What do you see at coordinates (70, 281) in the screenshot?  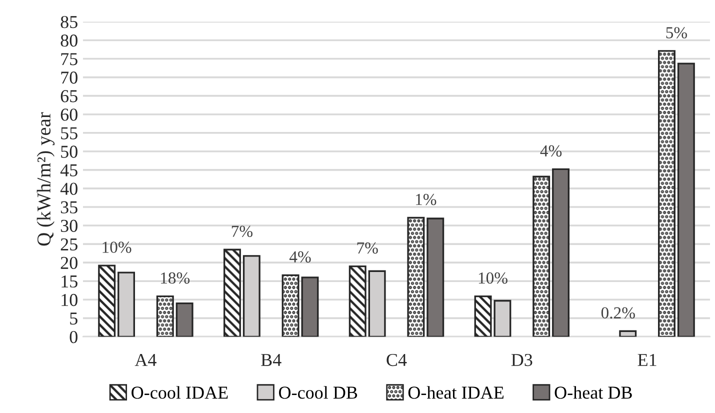 I see `y-tick-label: 15` at bounding box center [70, 281].